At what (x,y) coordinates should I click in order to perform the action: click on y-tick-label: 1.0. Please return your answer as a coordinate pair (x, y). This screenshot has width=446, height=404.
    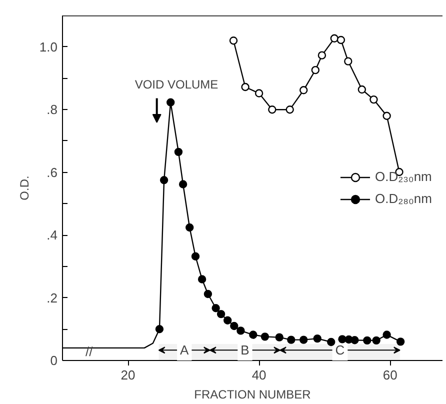
    Looking at the image, I should click on (48, 46).